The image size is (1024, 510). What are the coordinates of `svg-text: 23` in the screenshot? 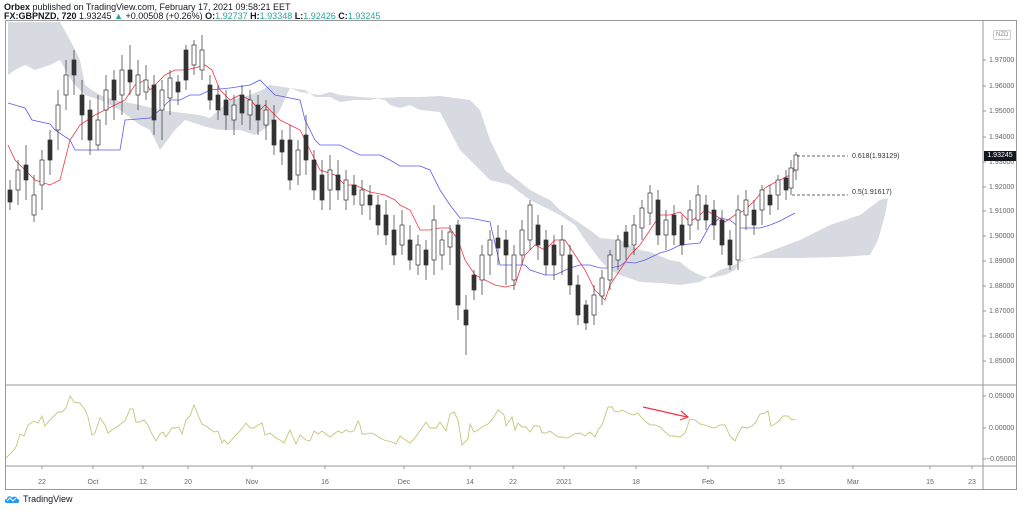 It's located at (972, 482).